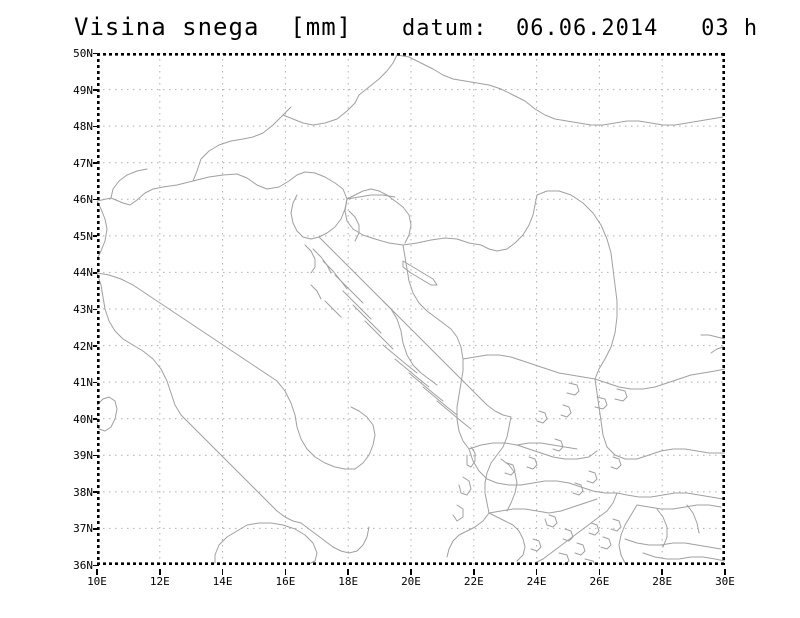  What do you see at coordinates (83, 346) in the screenshot?
I see `latitude-tick-label: 42N` at bounding box center [83, 346].